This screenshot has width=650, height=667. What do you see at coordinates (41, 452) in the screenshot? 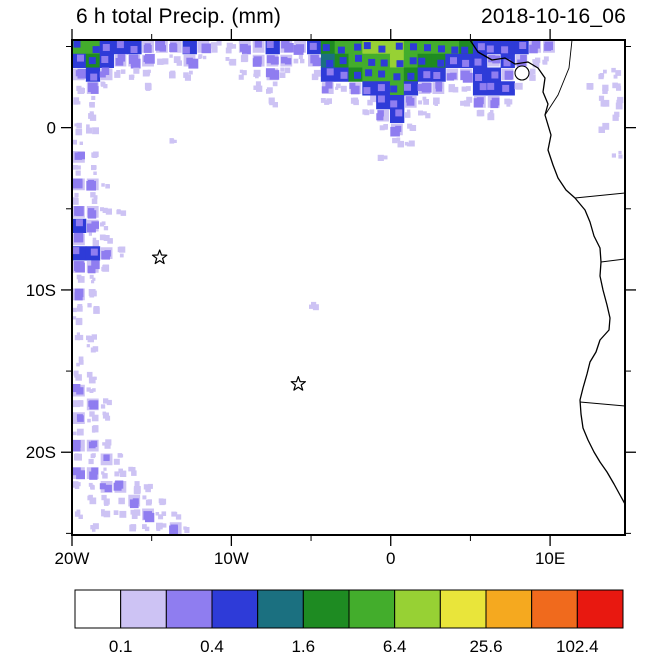
I see `y-axis-tick-label: 20S` at bounding box center [41, 452].